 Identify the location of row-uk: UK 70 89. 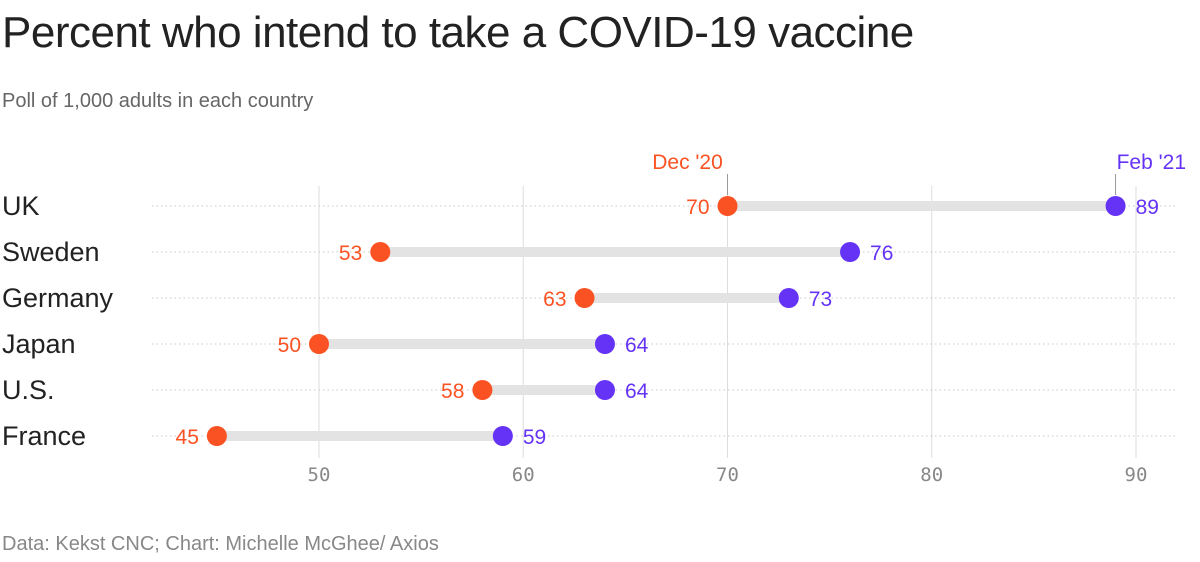
(590, 206).